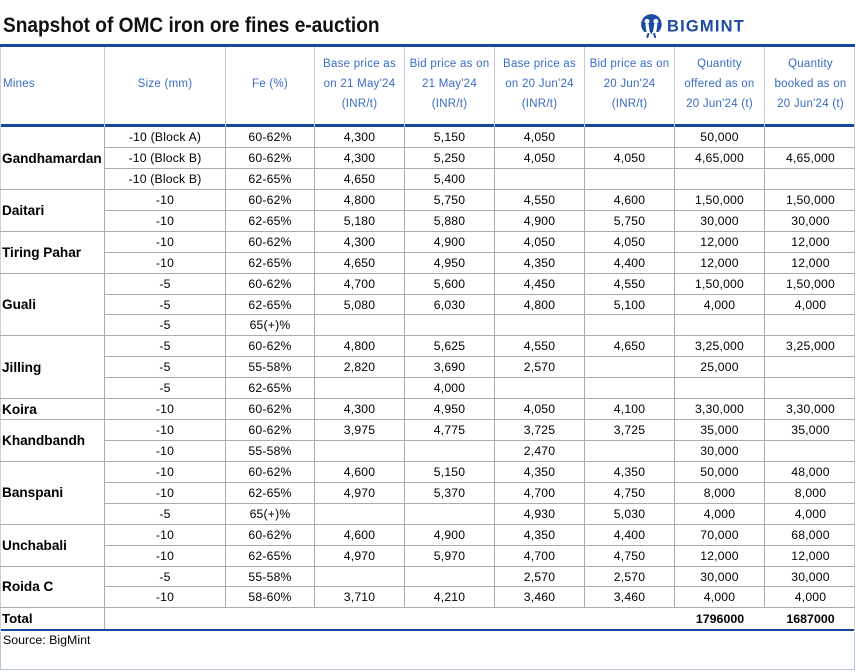 This screenshot has width=855, height=672. I want to click on svg-text: BIGMINT, so click(706, 27).